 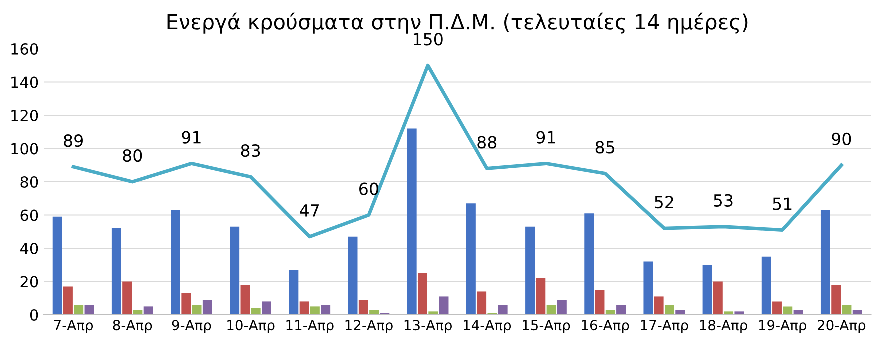 I want to click on data-label: 89, so click(x=73, y=141).